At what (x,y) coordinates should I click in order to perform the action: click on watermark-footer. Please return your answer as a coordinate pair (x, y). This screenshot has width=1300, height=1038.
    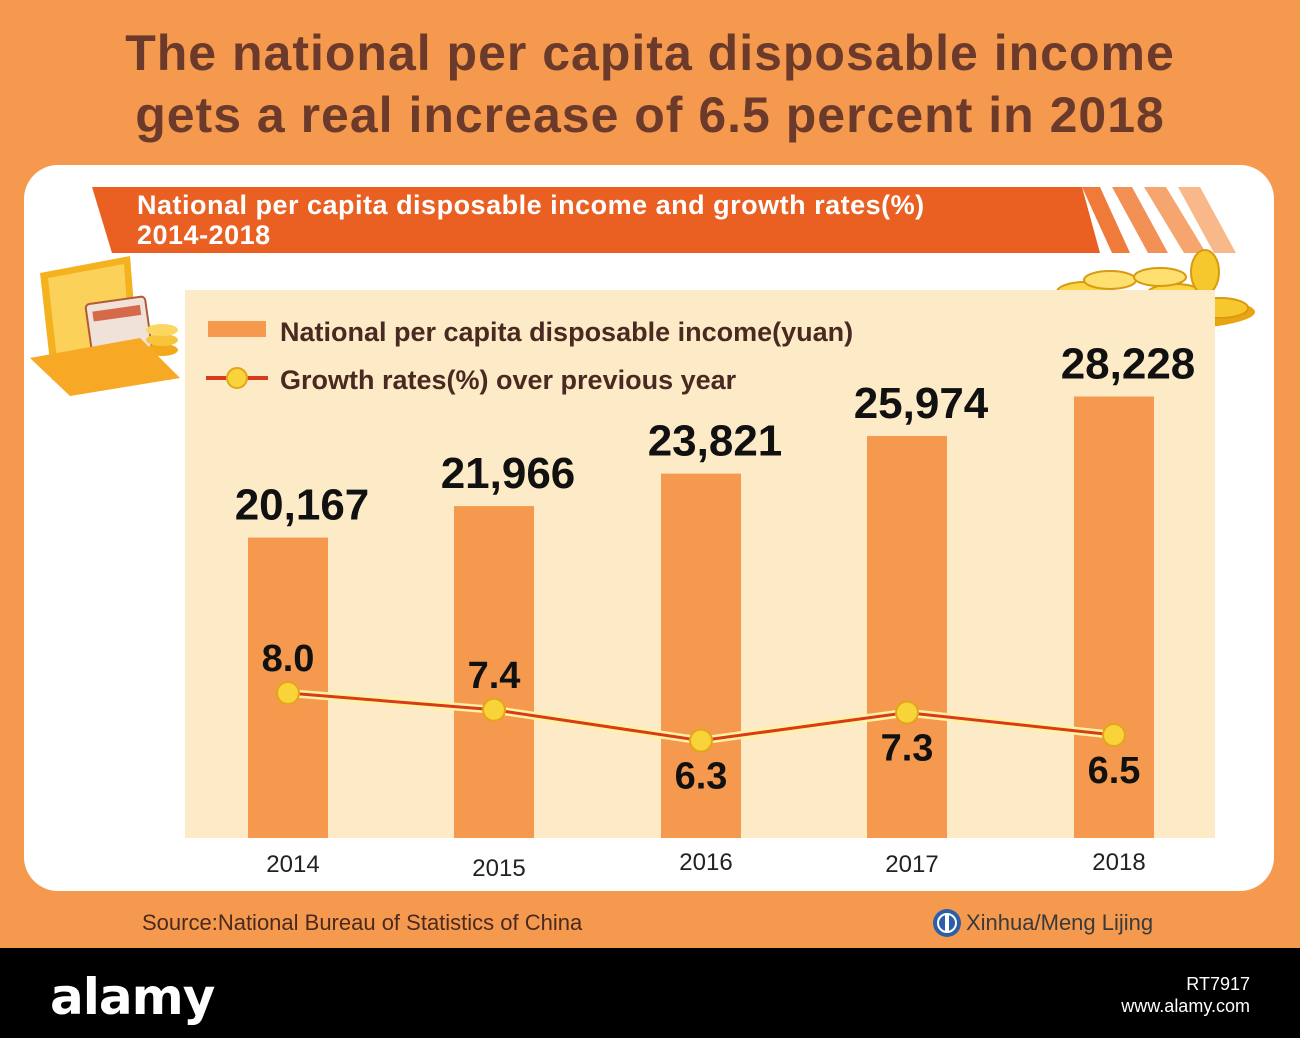
    Looking at the image, I should click on (650, 993).